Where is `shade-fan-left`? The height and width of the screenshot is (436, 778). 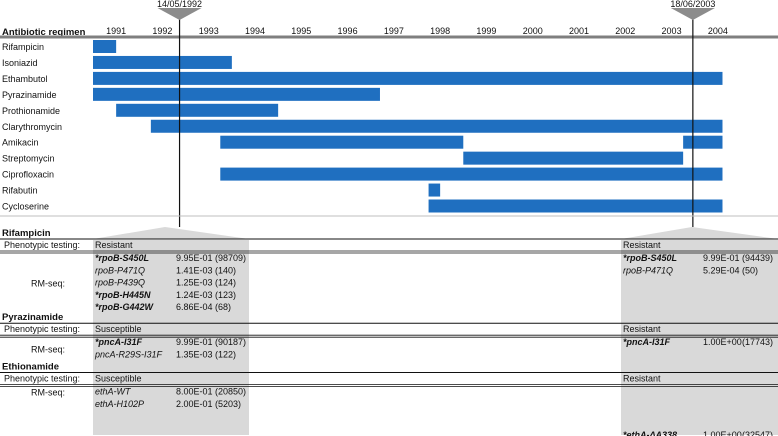
shade-fan-left is located at coordinates (171, 233).